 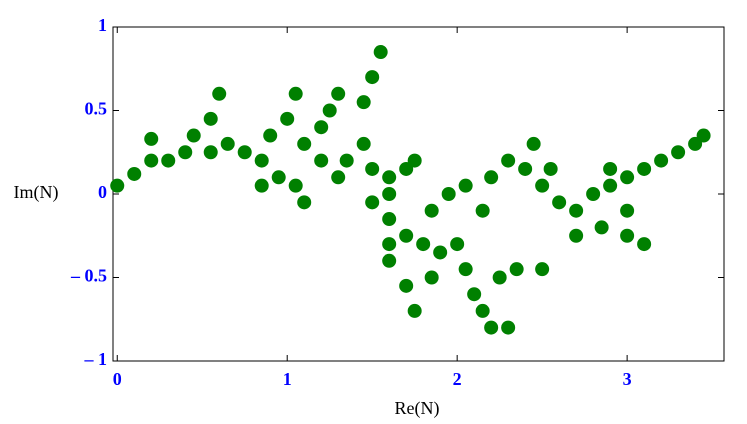 What do you see at coordinates (627, 379) in the screenshot?
I see `x-tick-label: 3` at bounding box center [627, 379].